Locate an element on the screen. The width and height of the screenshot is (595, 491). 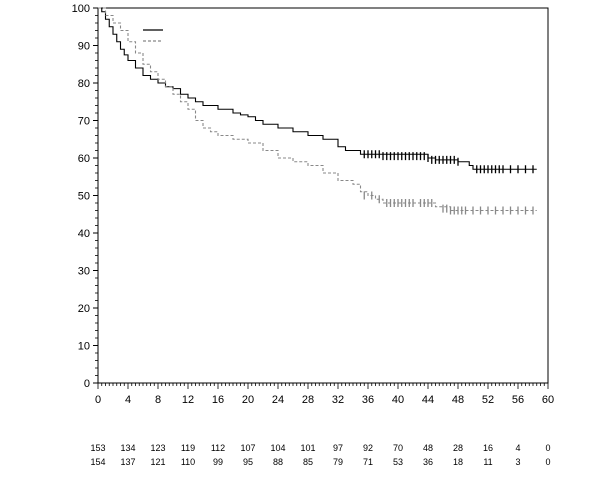
risk-count: 36 is located at coordinates (428, 462).